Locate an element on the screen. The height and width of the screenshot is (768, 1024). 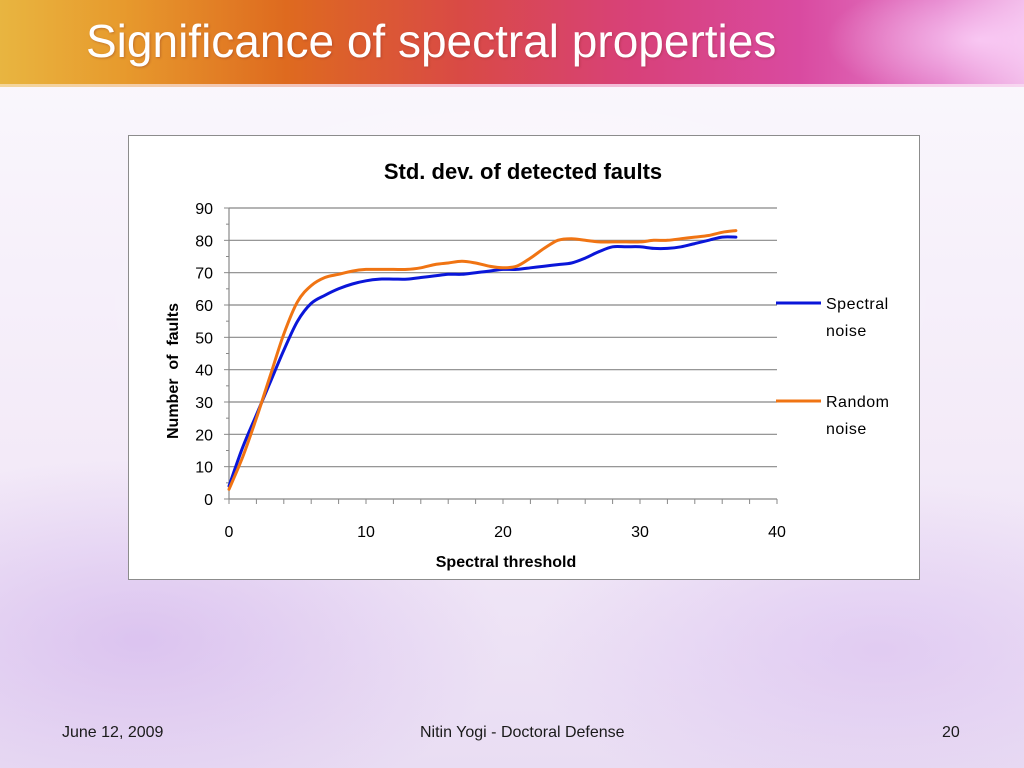
x-tick-label: 30 is located at coordinates (640, 532).